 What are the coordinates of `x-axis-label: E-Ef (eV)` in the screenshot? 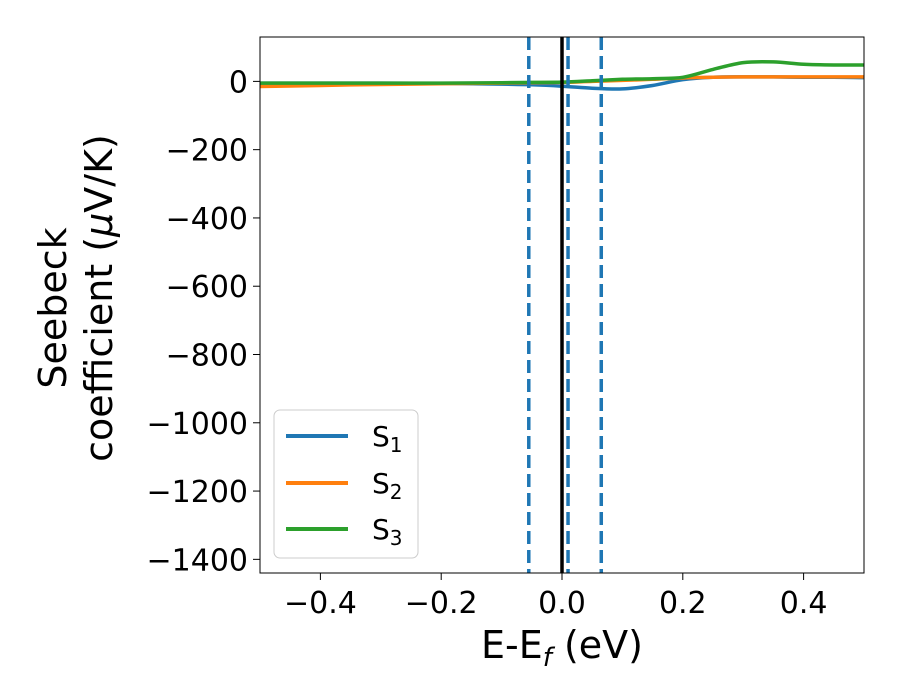 It's located at (562, 648).